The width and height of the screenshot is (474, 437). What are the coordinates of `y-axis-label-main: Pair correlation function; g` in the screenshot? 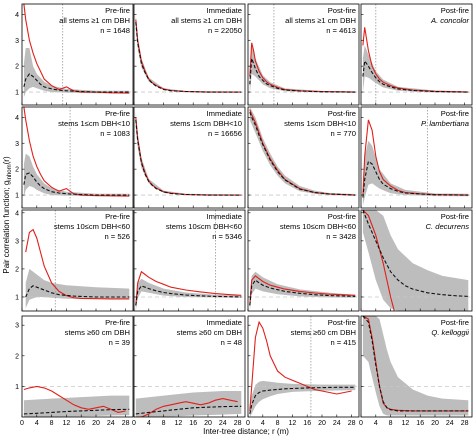 It's located at (6, 227).